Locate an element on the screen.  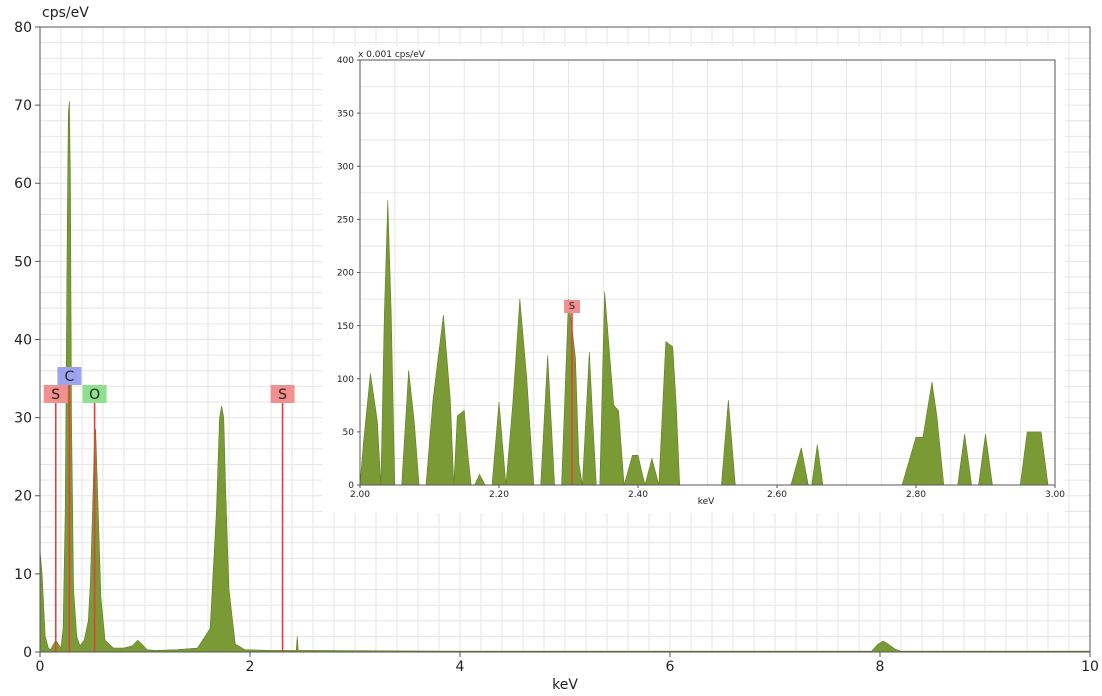
y-tick-label: 10 is located at coordinates (23, 575).